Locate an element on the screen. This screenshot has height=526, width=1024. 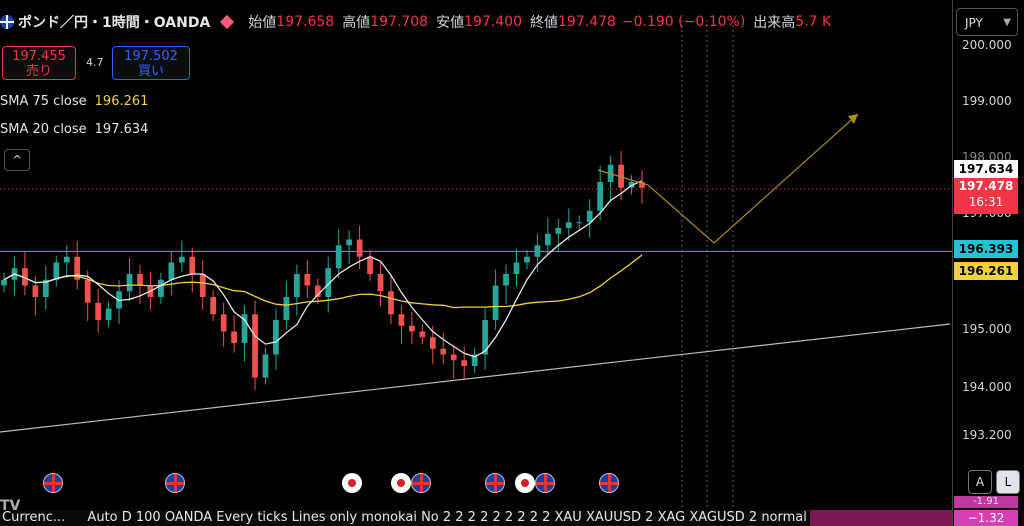
indicator-tag-partial: -1.91 is located at coordinates (986, 502).